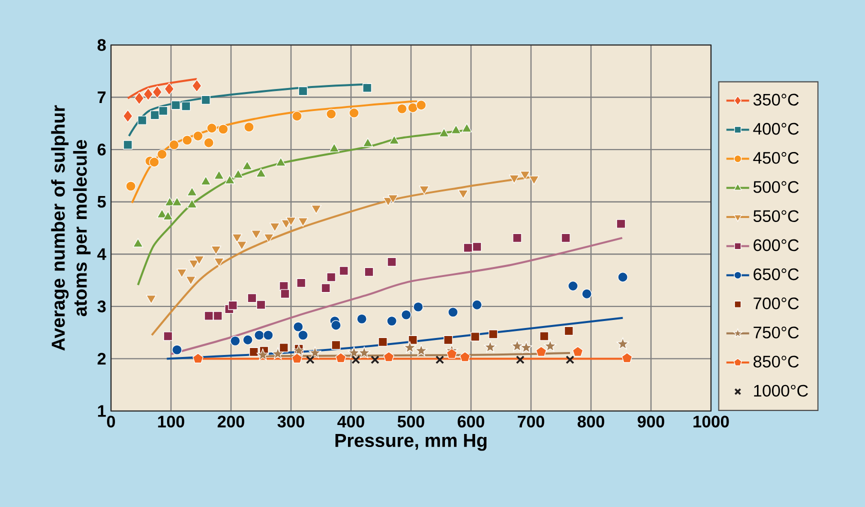 This screenshot has width=865, height=507. What do you see at coordinates (102, 45) in the screenshot?
I see `y-tick-label: 8` at bounding box center [102, 45].